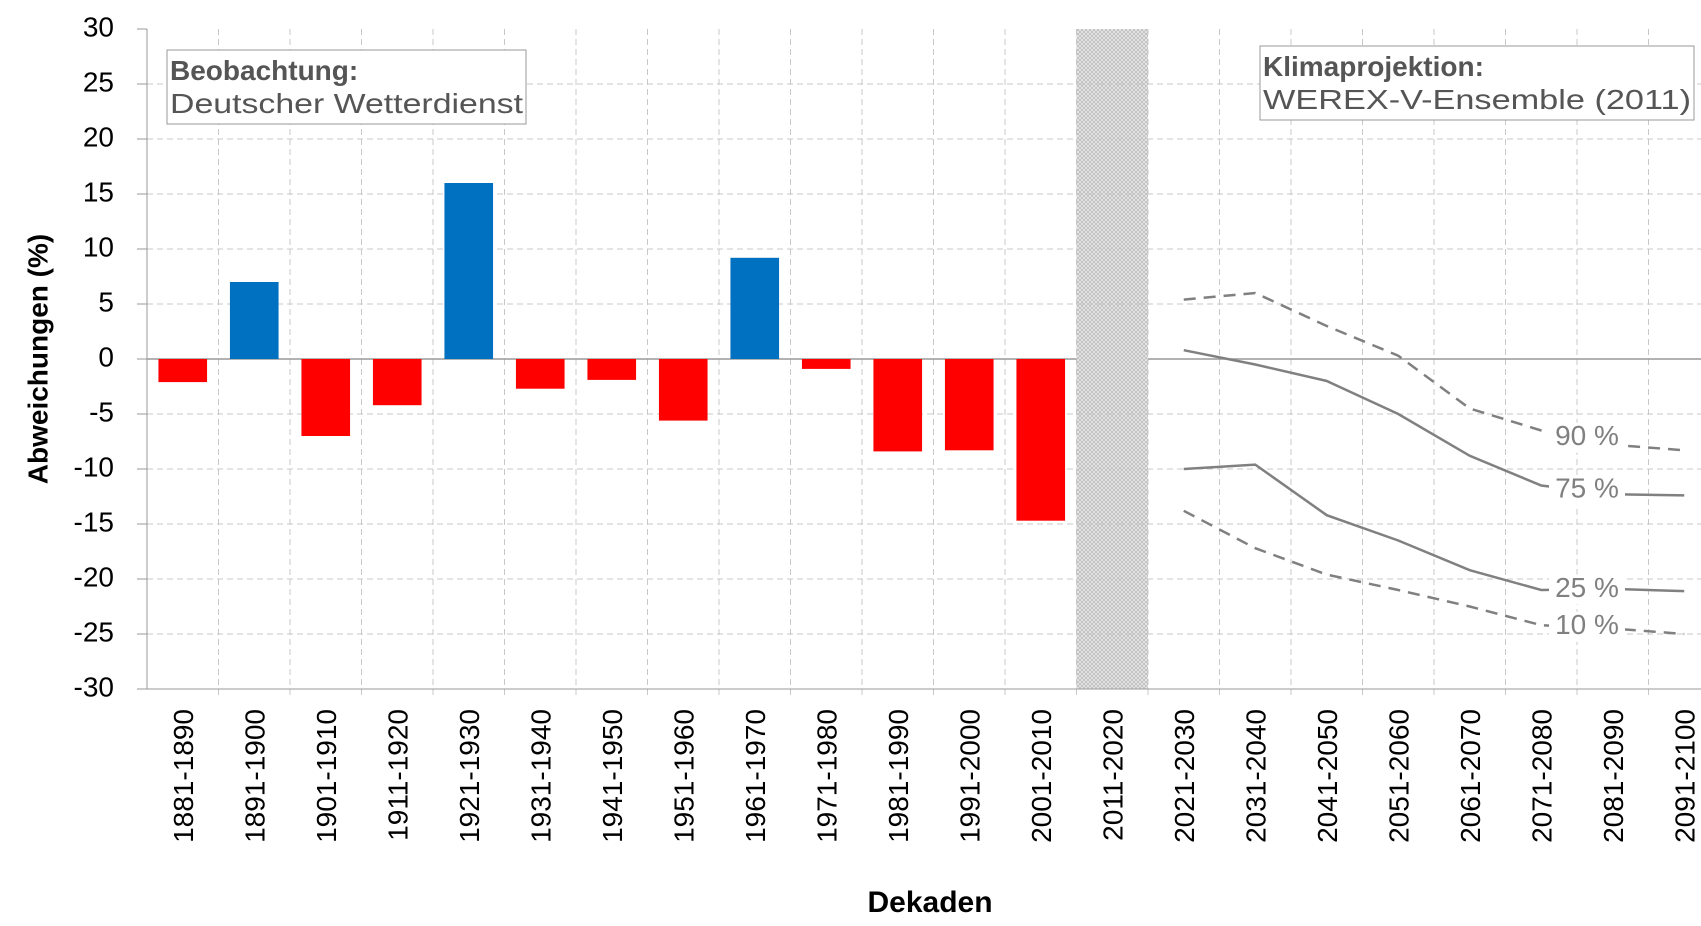 The image size is (1701, 926). I want to click on annotation-text: WEREX-V-Ensemble (2011), so click(1477, 99).